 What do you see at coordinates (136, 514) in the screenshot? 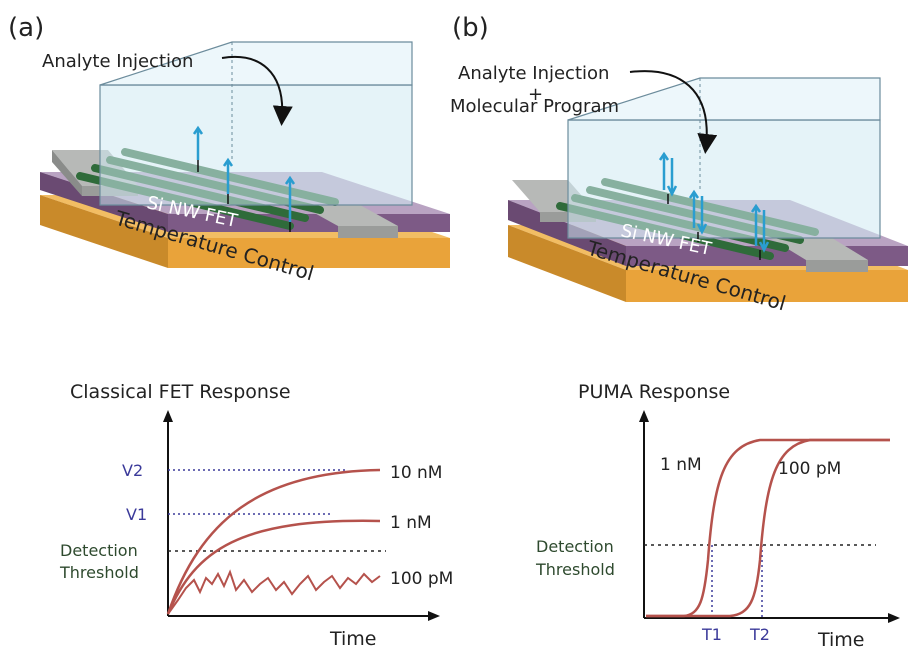
I see `v1-label: V1` at bounding box center [136, 514].